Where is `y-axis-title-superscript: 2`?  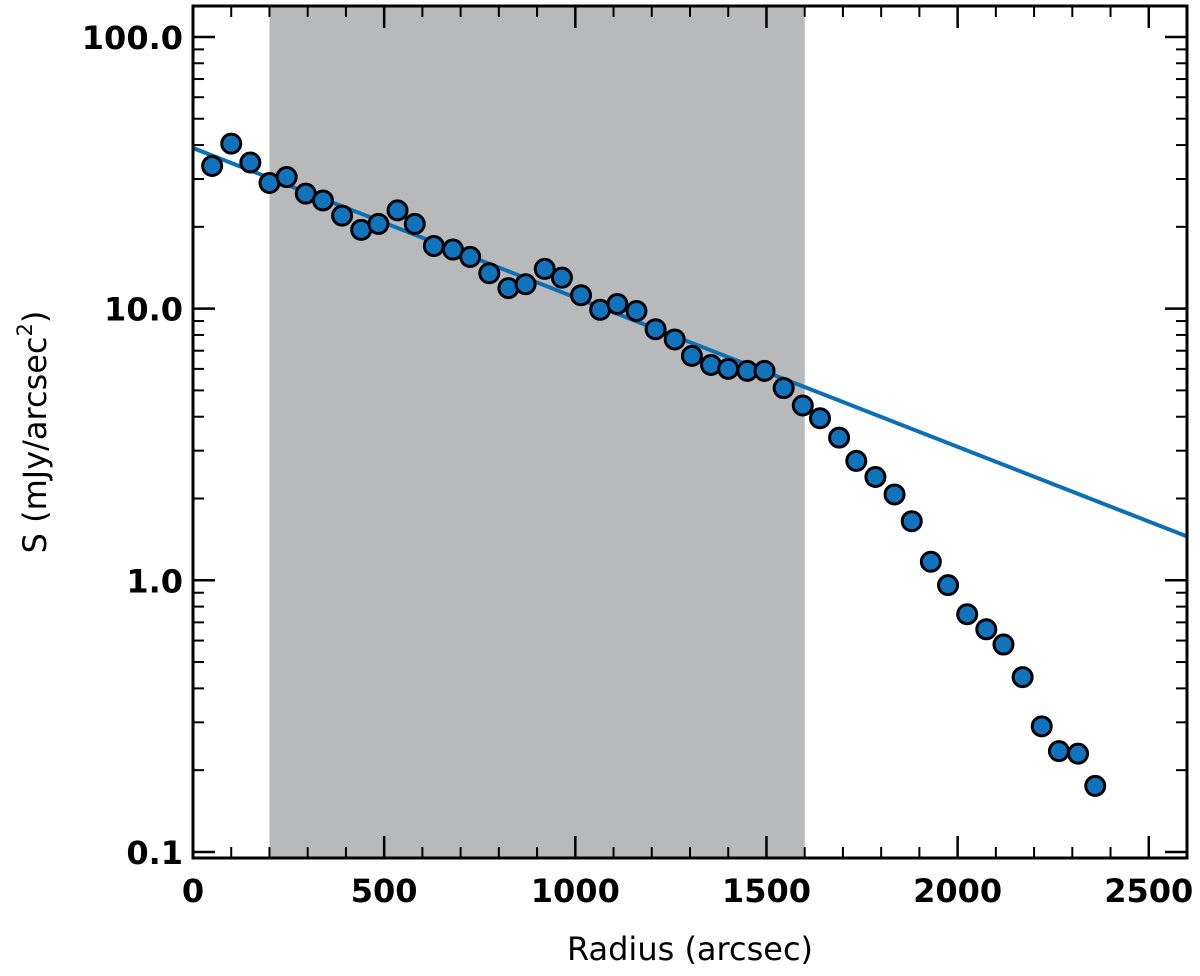 y-axis-title-superscript: 2 is located at coordinates (25, 329).